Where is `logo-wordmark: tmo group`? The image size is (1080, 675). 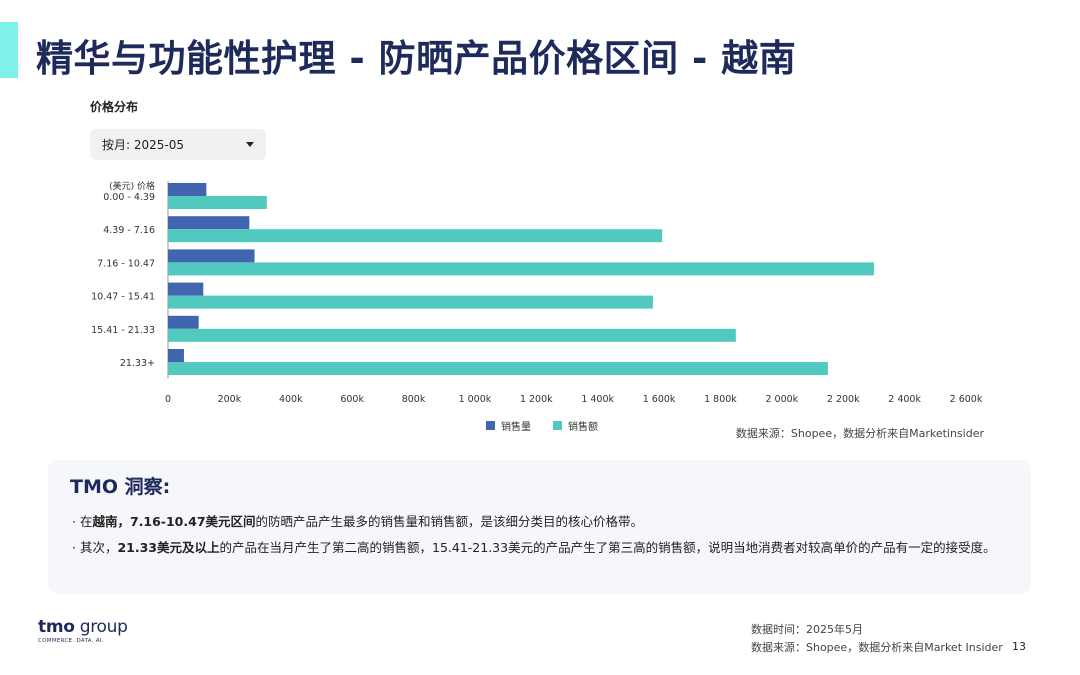 logo-wordmark: tmo group is located at coordinates (83, 627).